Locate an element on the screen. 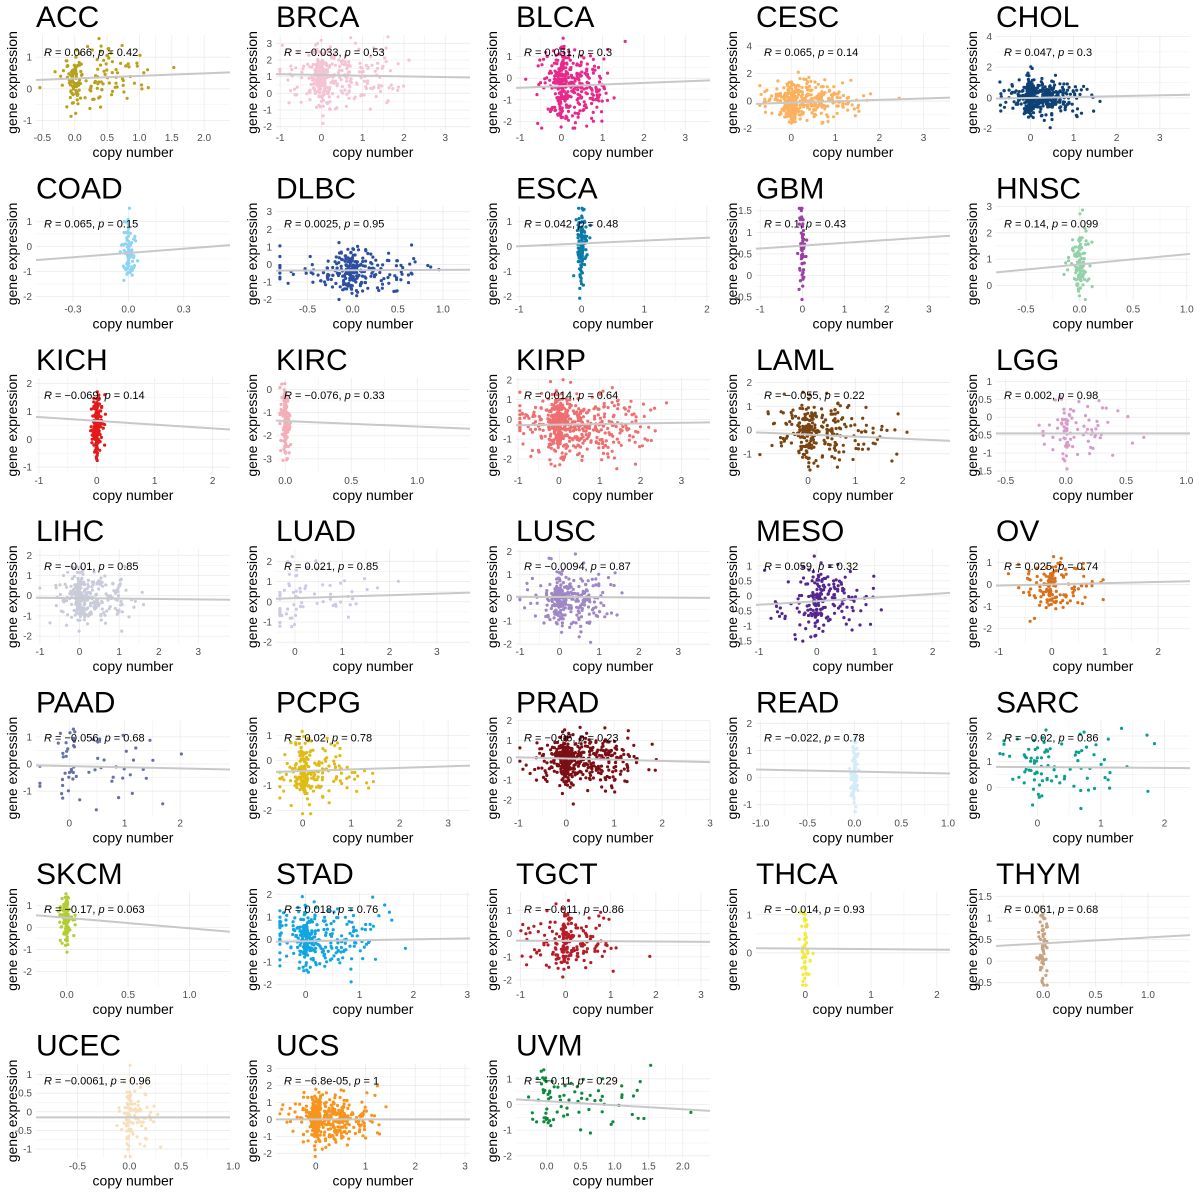  y-axis-label: gene expression is located at coordinates (972, 425).